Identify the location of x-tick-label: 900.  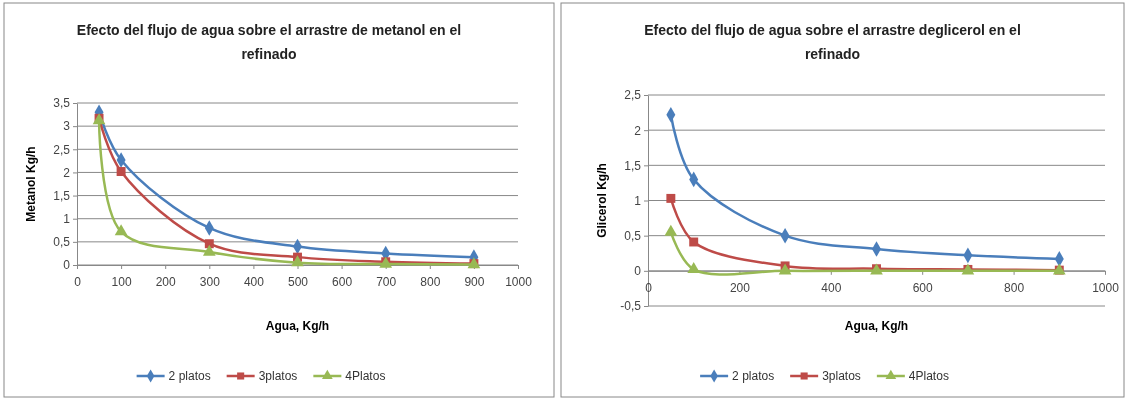
(474, 282).